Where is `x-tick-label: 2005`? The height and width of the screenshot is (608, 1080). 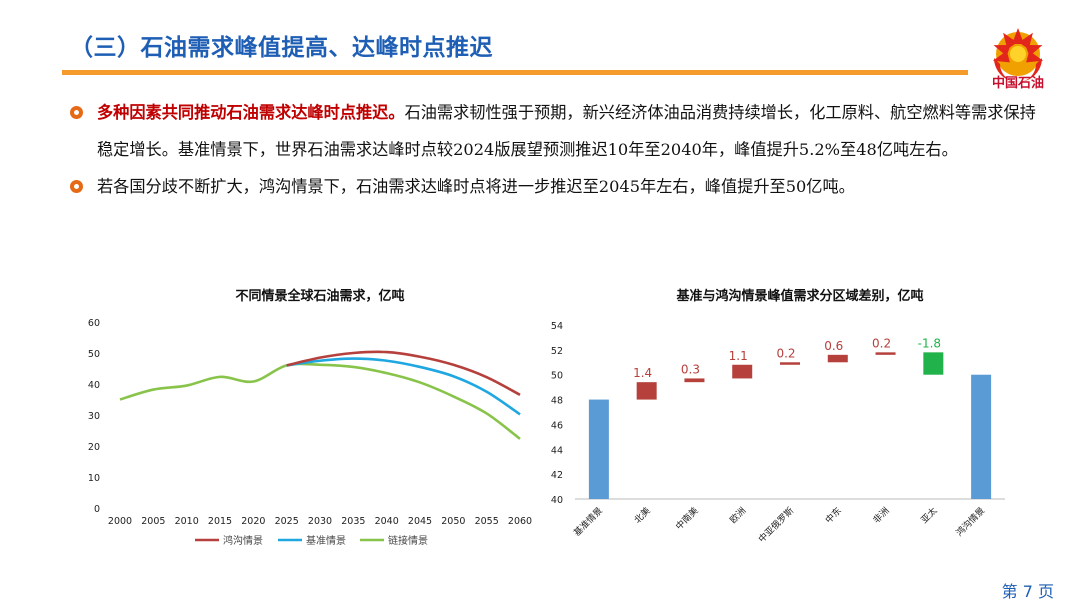 x-tick-label: 2005 is located at coordinates (153, 521).